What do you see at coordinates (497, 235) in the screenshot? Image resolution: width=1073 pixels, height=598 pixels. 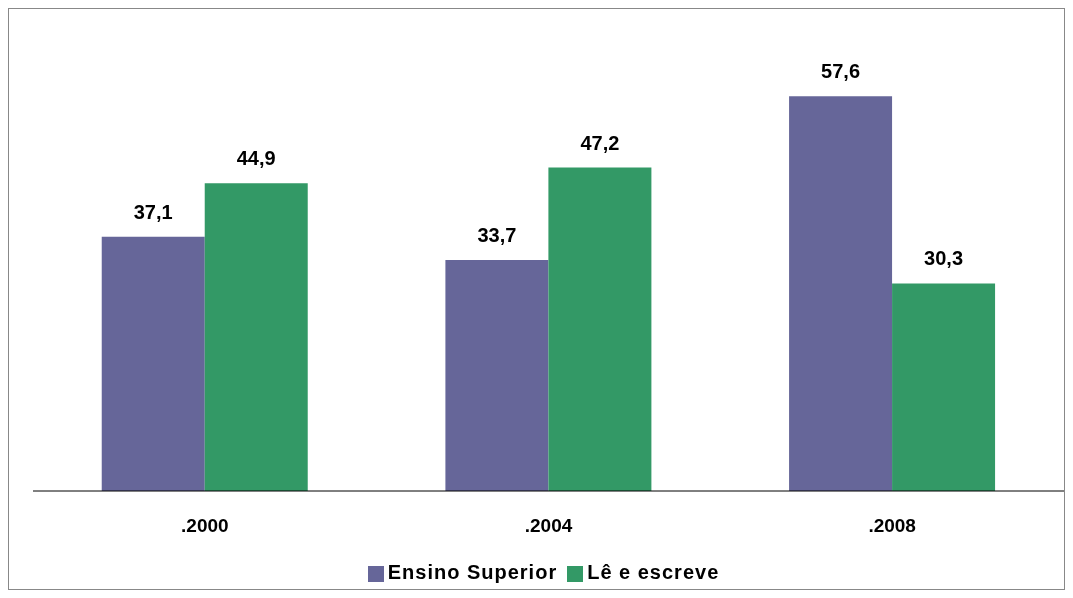 I see `data-label: 33,7` at bounding box center [497, 235].